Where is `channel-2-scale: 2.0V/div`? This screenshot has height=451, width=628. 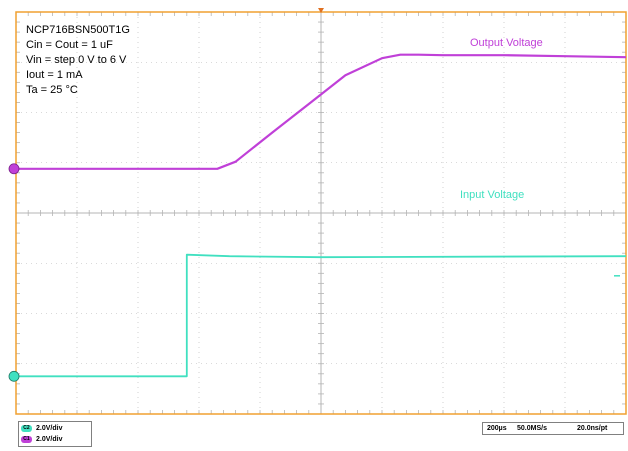
channel-2-scale: 2.0V/div is located at coordinates (49, 428).